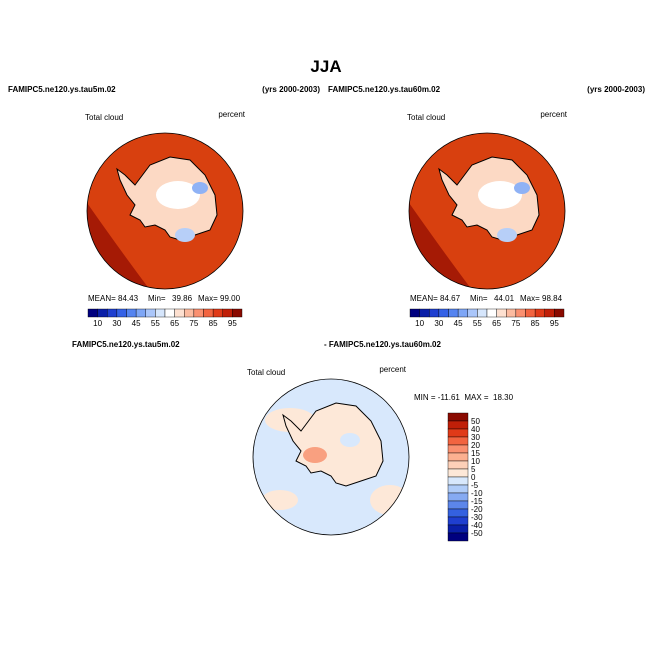  Describe the element at coordinates (477, 533) in the screenshot. I see `colorbar-label: -50` at that location.